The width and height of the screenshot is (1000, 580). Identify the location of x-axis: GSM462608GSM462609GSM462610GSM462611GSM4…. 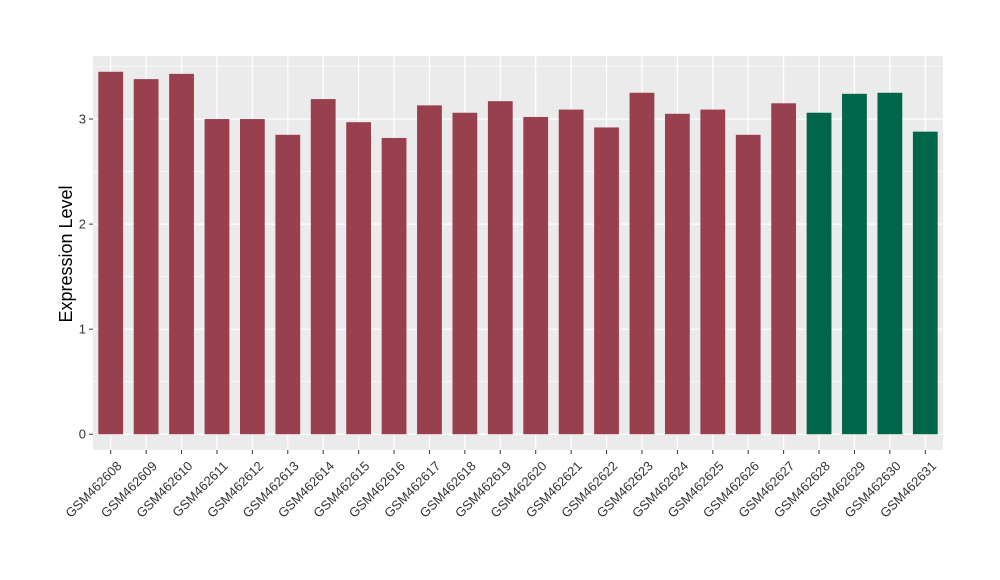
(500, 485).